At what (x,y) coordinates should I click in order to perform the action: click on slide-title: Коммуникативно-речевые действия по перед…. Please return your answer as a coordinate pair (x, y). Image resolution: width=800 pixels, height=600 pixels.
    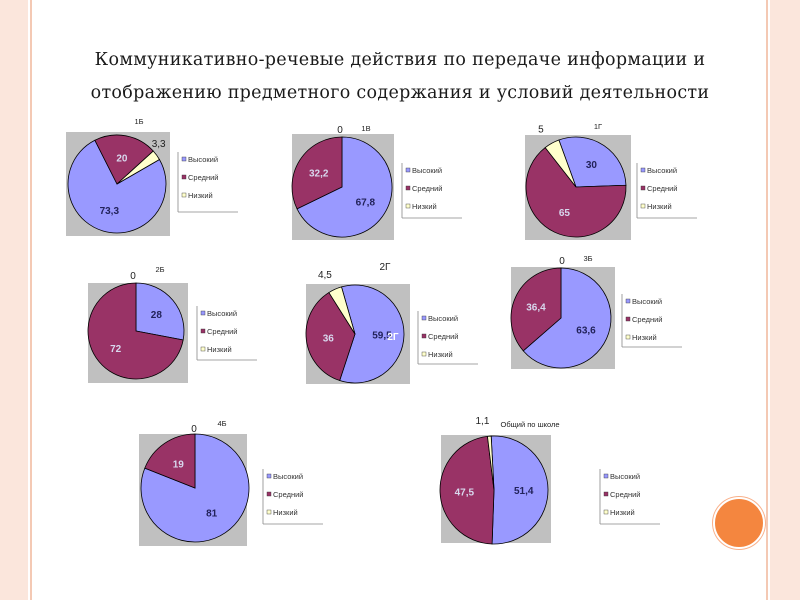
    Looking at the image, I should click on (400, 77).